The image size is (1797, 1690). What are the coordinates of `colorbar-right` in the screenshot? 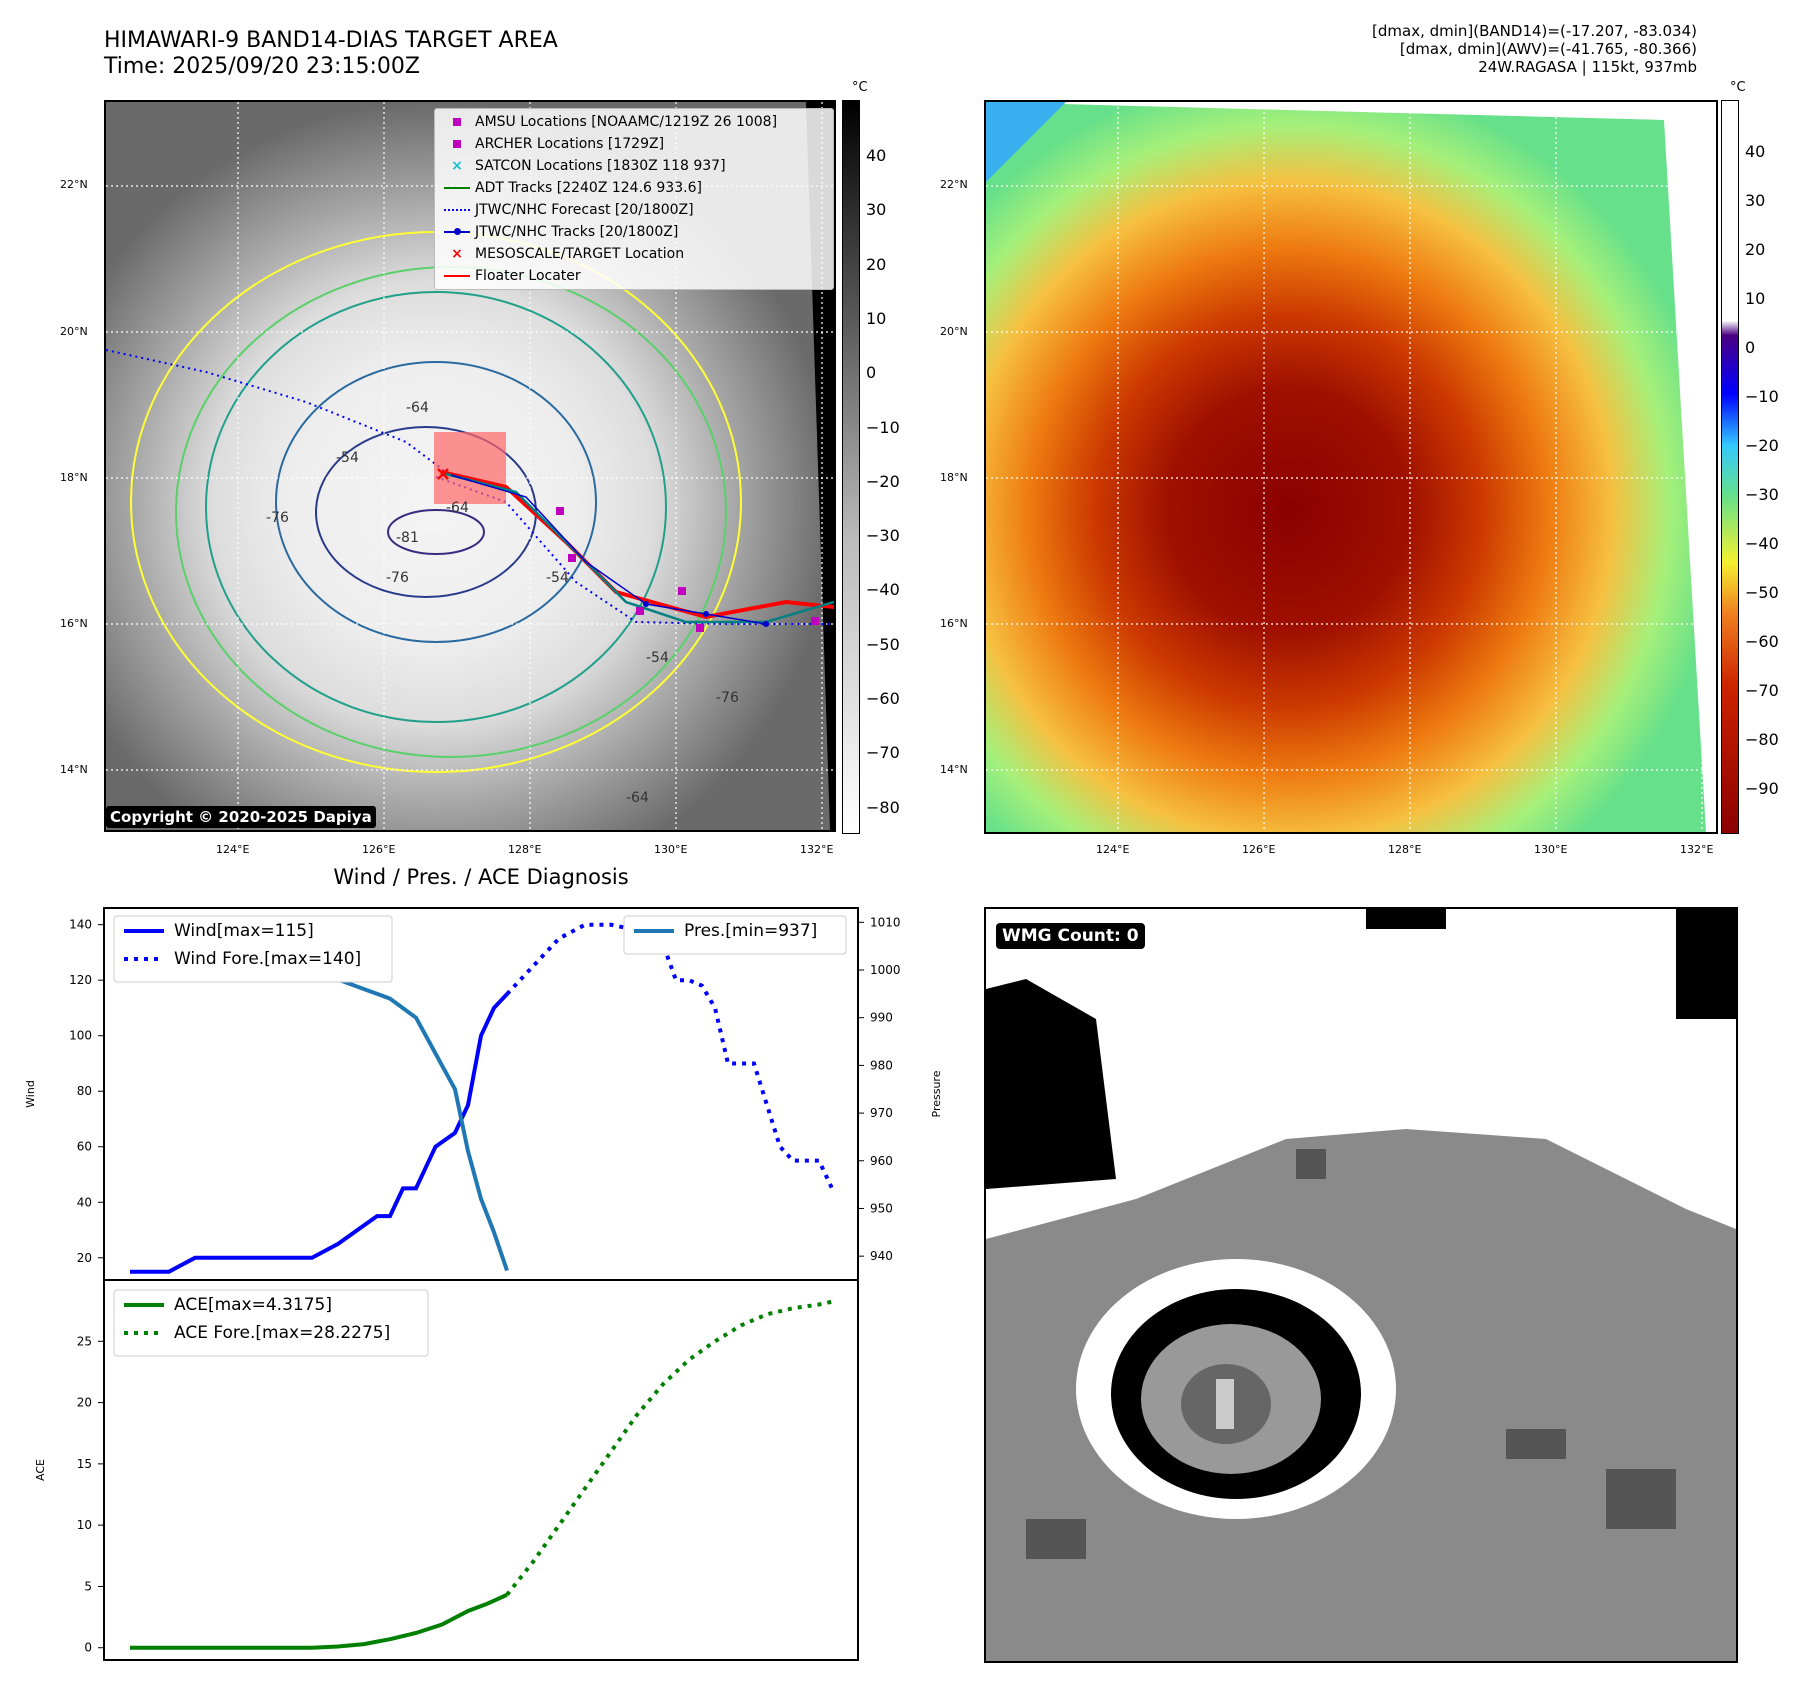 It's located at (1730, 467).